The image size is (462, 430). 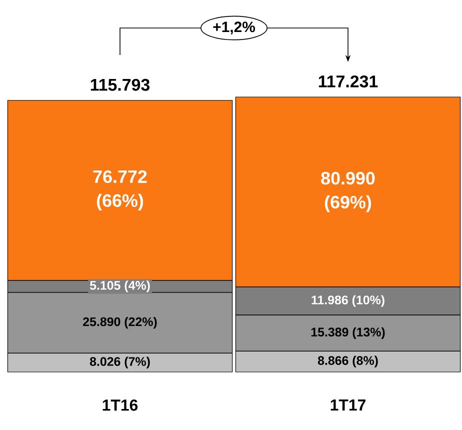 What do you see at coordinates (120, 84) in the screenshot?
I see `total-label: 115.793` at bounding box center [120, 84].